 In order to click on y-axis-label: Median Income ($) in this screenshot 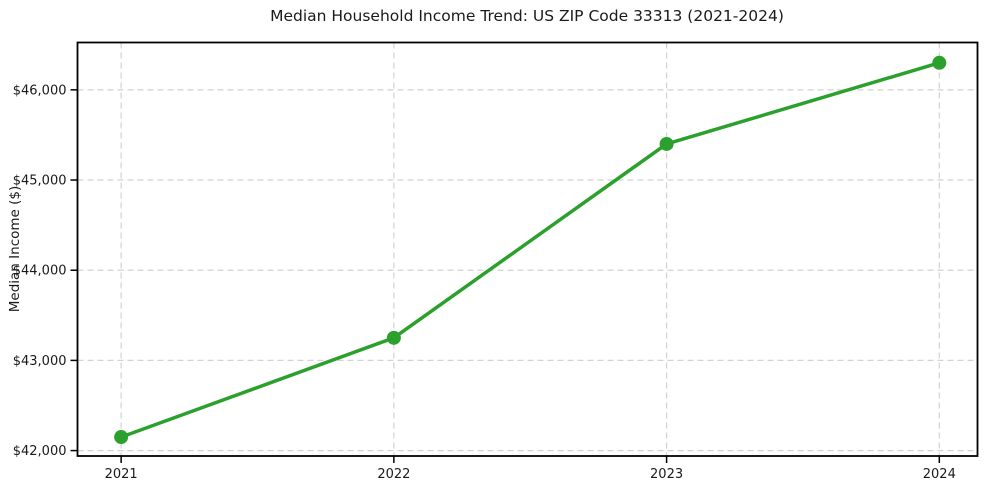, I will do `click(15, 249)`.